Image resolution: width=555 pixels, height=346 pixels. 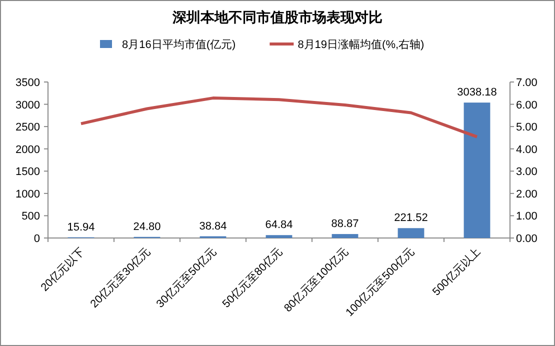 I want to click on x-tick-label: 500亿元以上, so click(x=457, y=271).